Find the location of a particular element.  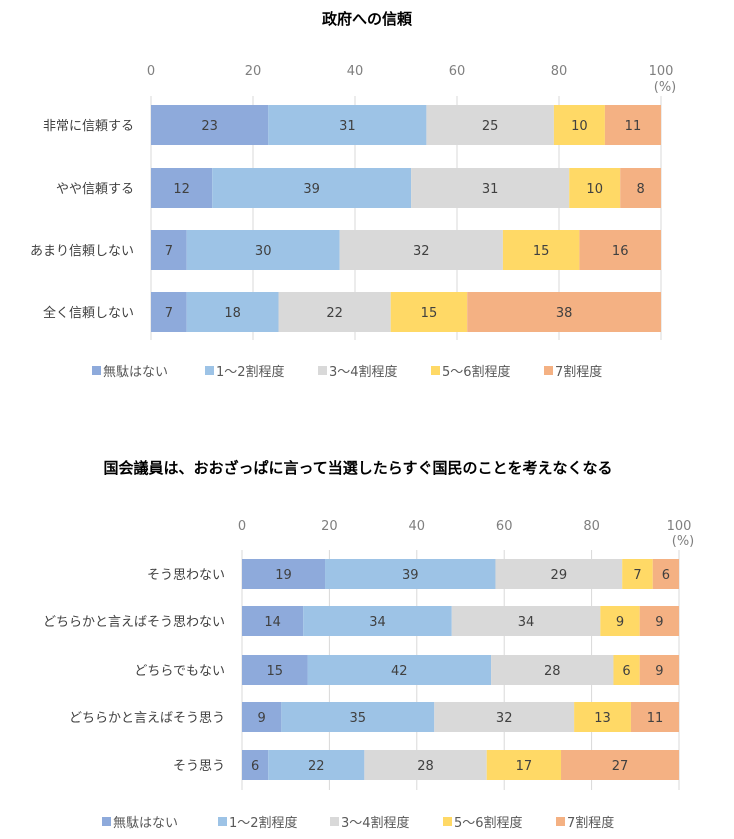

data-label: 11 is located at coordinates (655, 718).